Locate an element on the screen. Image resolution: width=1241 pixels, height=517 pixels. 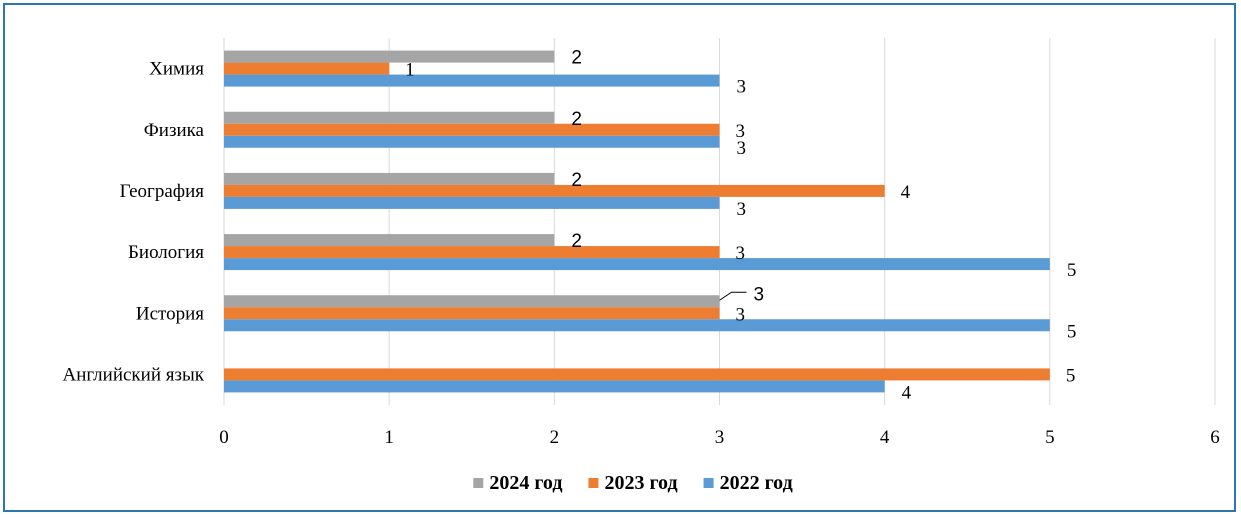
x-tick-label: 5 is located at coordinates (1050, 437).